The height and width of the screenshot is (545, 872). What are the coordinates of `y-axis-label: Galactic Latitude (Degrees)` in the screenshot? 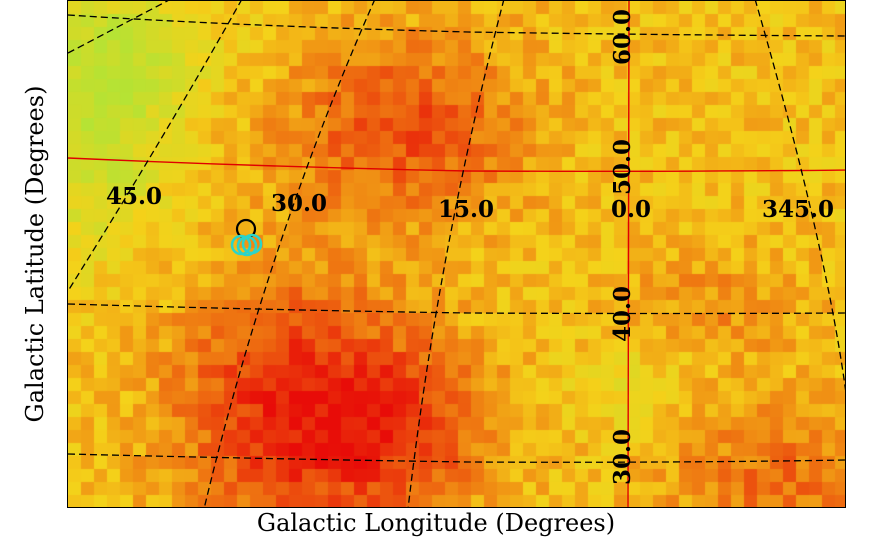 It's located at (35, 254).